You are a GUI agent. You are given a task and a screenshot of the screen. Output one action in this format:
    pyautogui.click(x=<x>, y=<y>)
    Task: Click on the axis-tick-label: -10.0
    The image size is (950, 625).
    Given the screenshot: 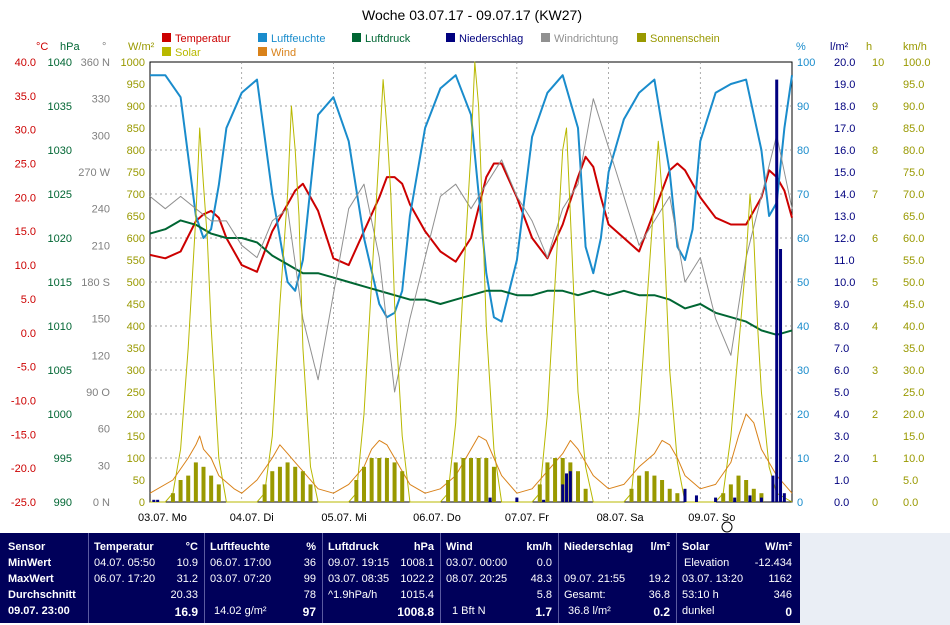 What is the action you would take?
    pyautogui.click(x=23, y=401)
    